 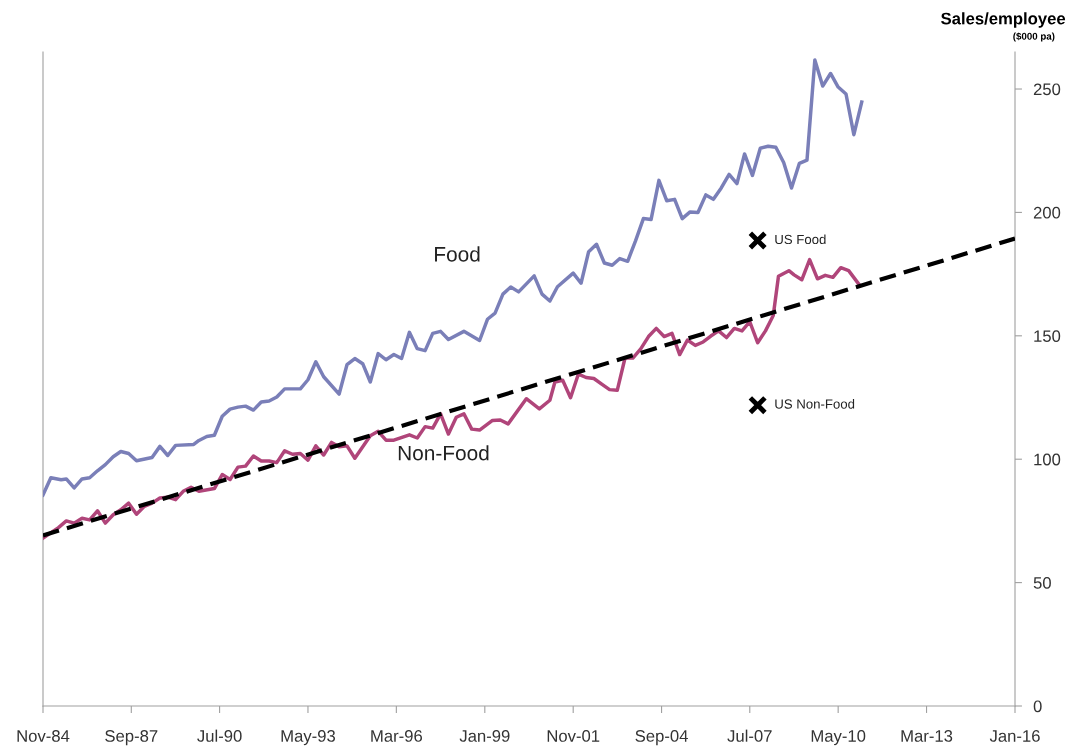 I want to click on y-tick-label: 0, so click(x=1037, y=706).